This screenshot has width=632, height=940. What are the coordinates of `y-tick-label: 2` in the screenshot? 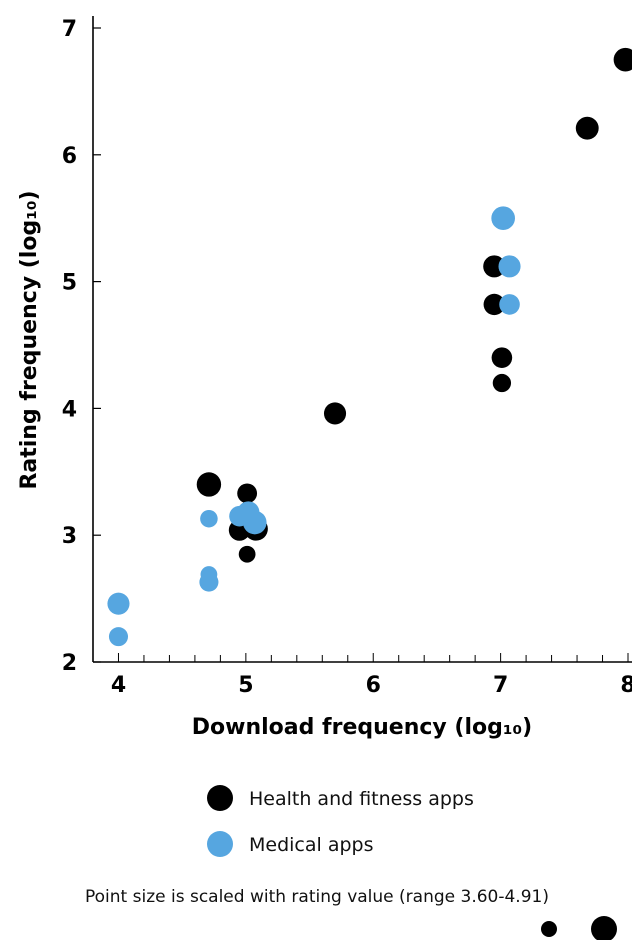 It's located at (69, 663).